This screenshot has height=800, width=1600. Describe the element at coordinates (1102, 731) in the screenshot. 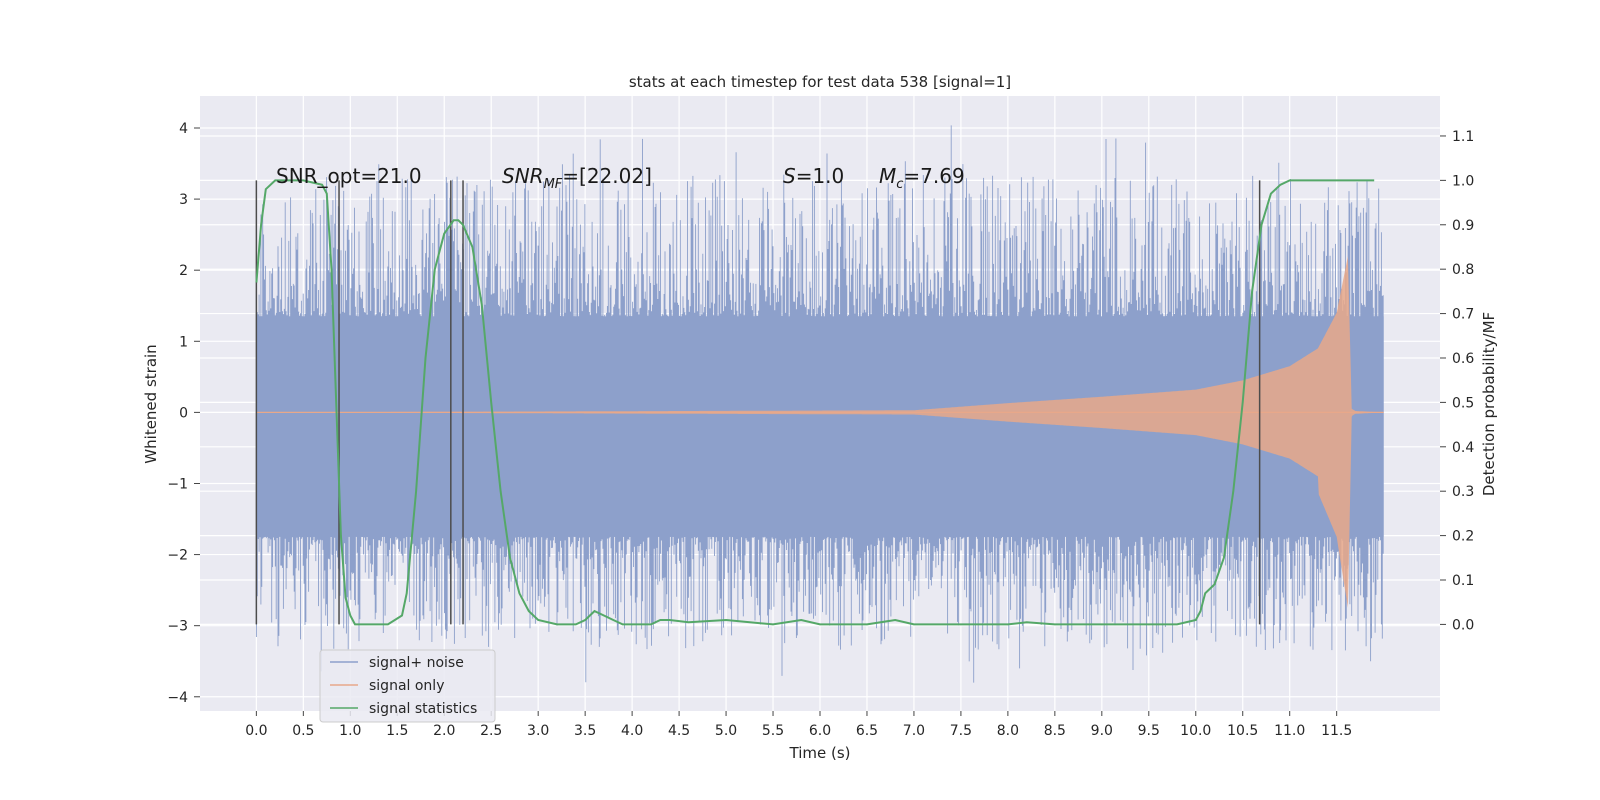

I see `x-tick-label-18: 9.0` at that location.